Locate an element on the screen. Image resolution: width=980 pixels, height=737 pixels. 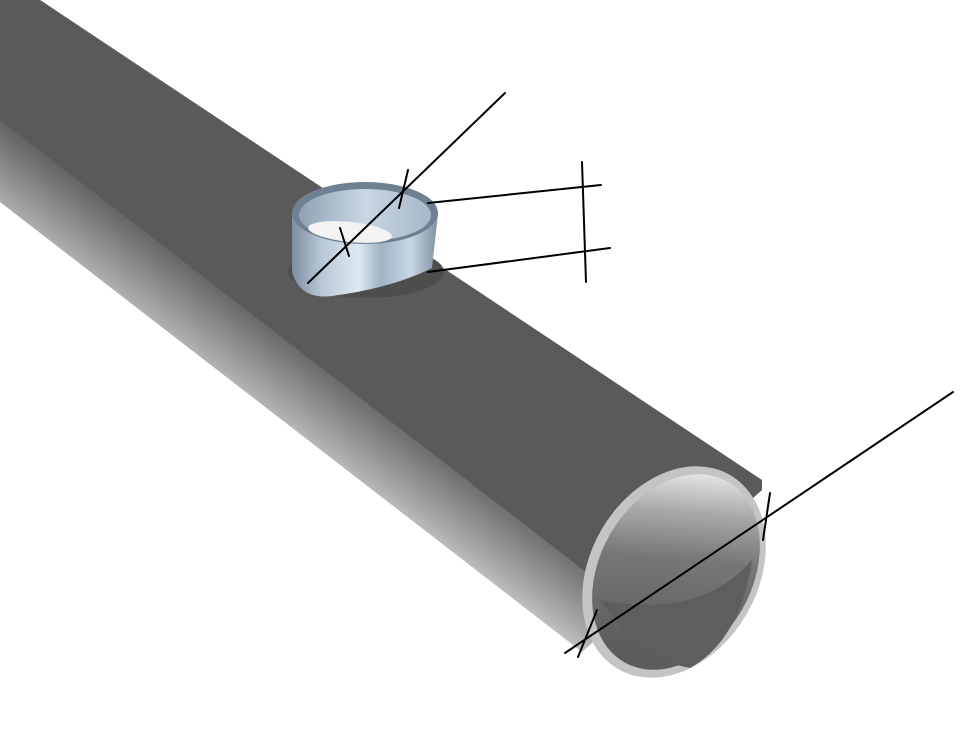
fitting-bore-hole is located at coordinates (350, 232).